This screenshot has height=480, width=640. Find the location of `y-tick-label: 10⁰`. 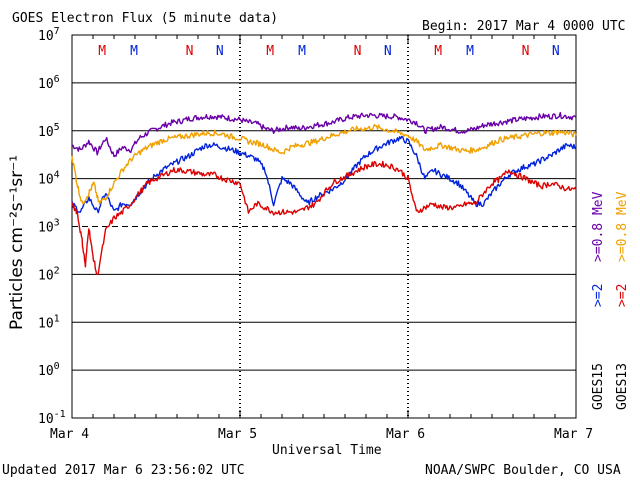

y-tick-label: 10⁰ is located at coordinates (49, 370).